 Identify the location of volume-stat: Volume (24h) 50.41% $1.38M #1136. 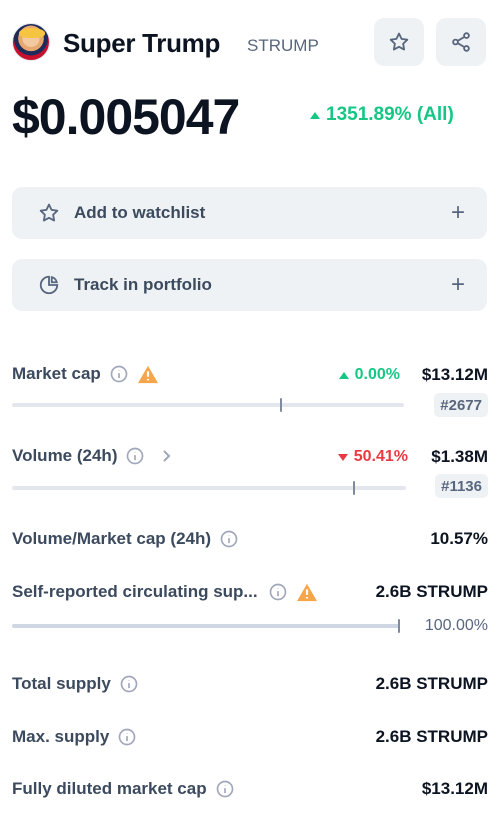
(250, 474).